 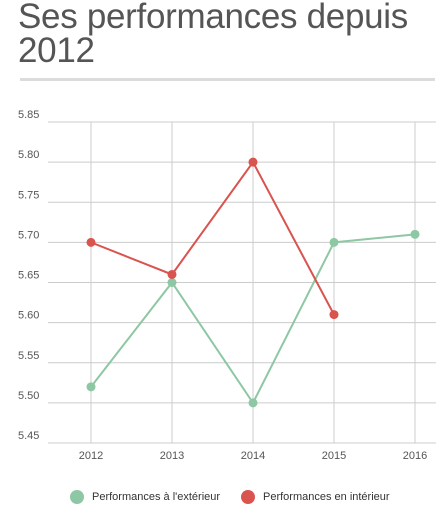 I want to click on page-title: Ses performances depuis 2012, so click(x=213, y=35).